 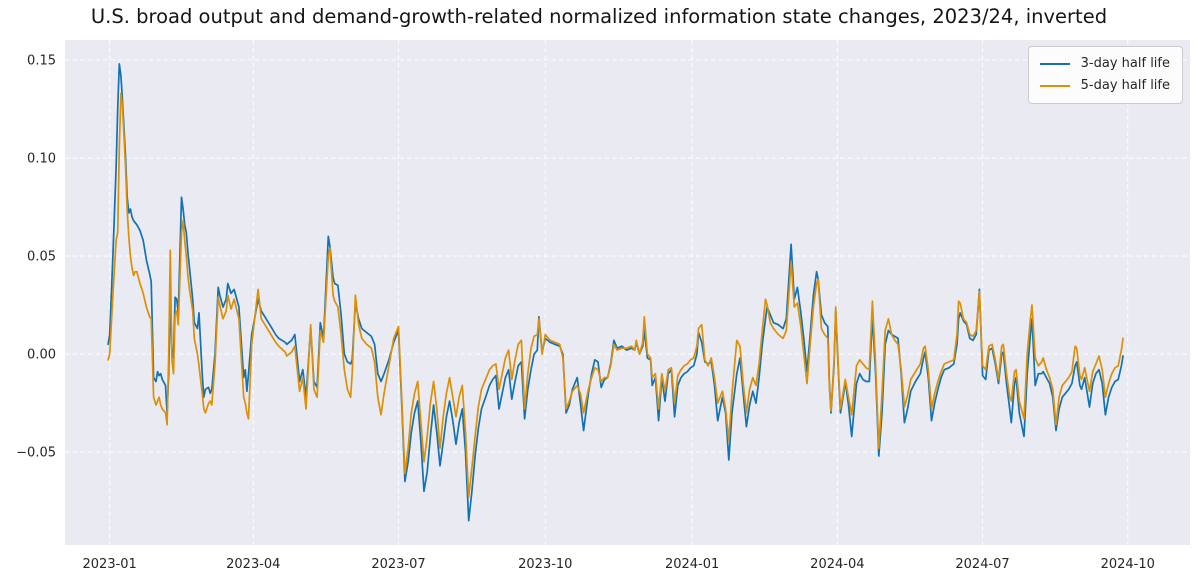 I want to click on legend-item-3-day: 3-day half life, so click(x=1104, y=63).